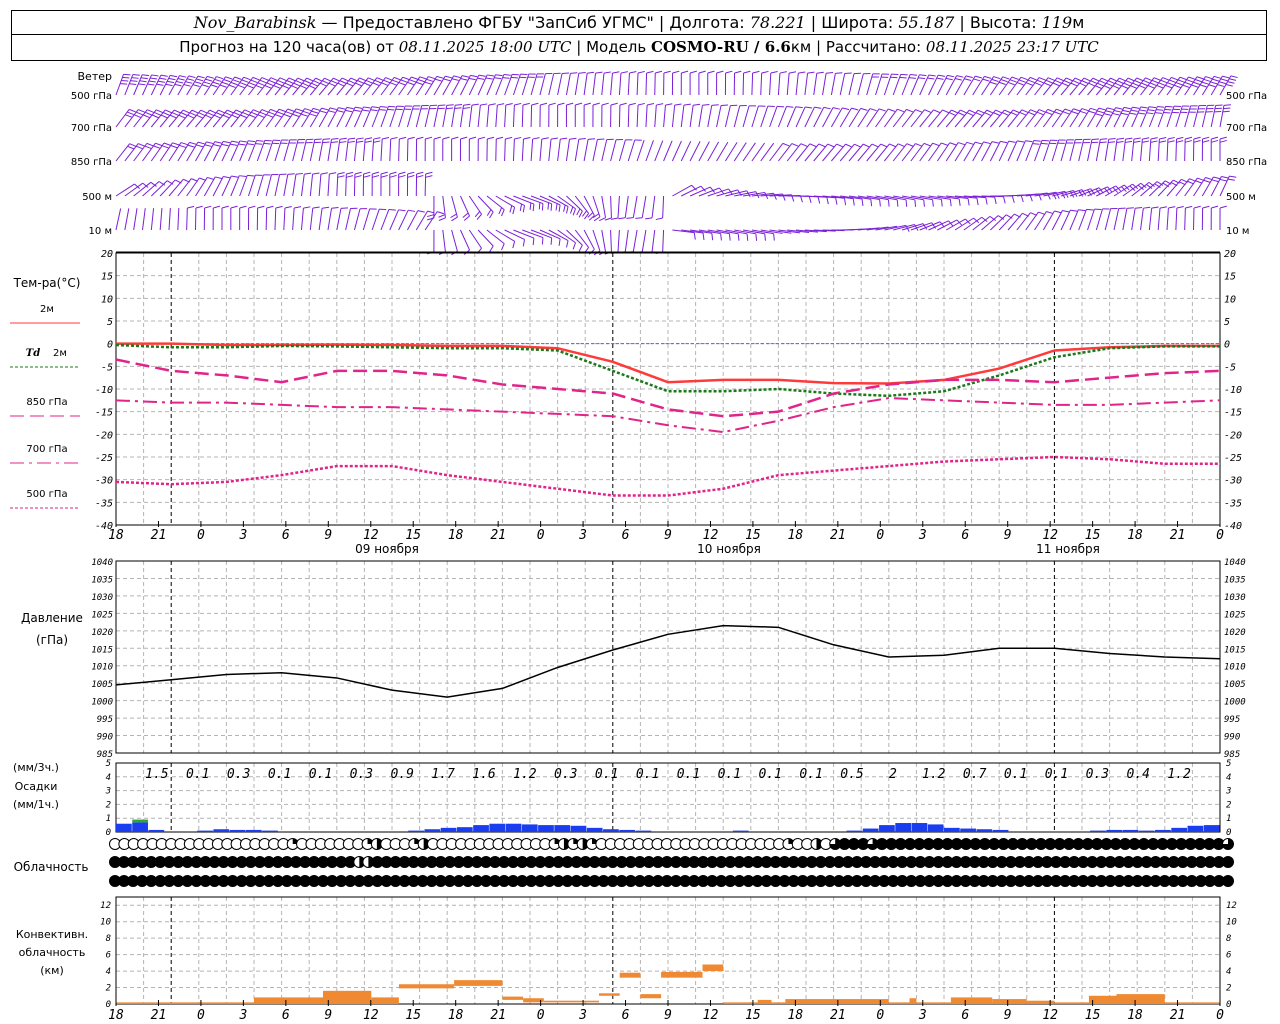  Describe the element at coordinates (729, 774) in the screenshot. I see `precip-total-3h: 0.1` at that location.